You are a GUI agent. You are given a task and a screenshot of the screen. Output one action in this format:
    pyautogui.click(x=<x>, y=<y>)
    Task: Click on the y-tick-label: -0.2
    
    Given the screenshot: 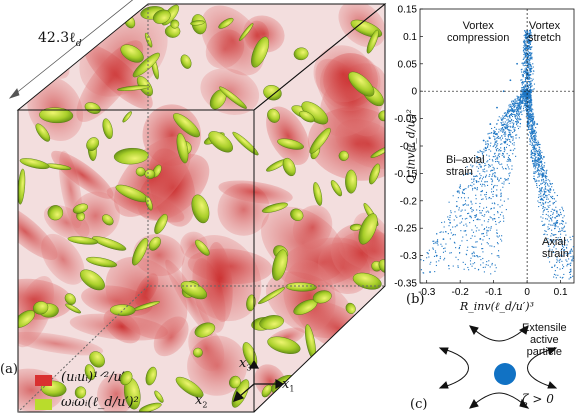 What is the action you would take?
    pyautogui.click(x=409, y=201)
    